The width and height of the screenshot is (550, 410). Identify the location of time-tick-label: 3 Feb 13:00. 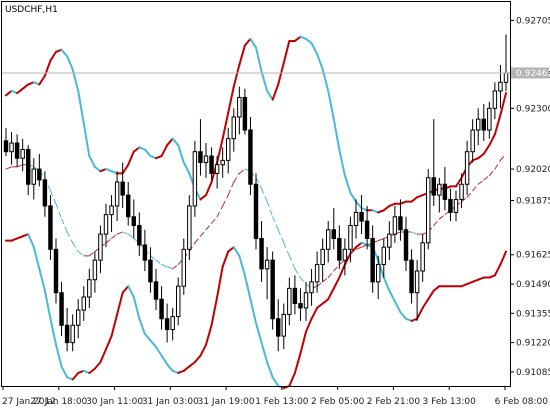
(450, 402).